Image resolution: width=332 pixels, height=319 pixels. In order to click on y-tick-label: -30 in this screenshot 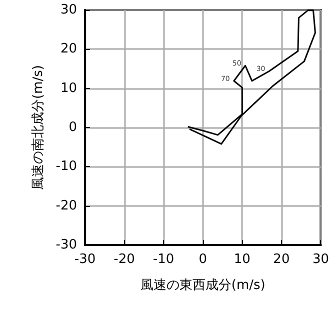, I will do `click(66, 245)`.